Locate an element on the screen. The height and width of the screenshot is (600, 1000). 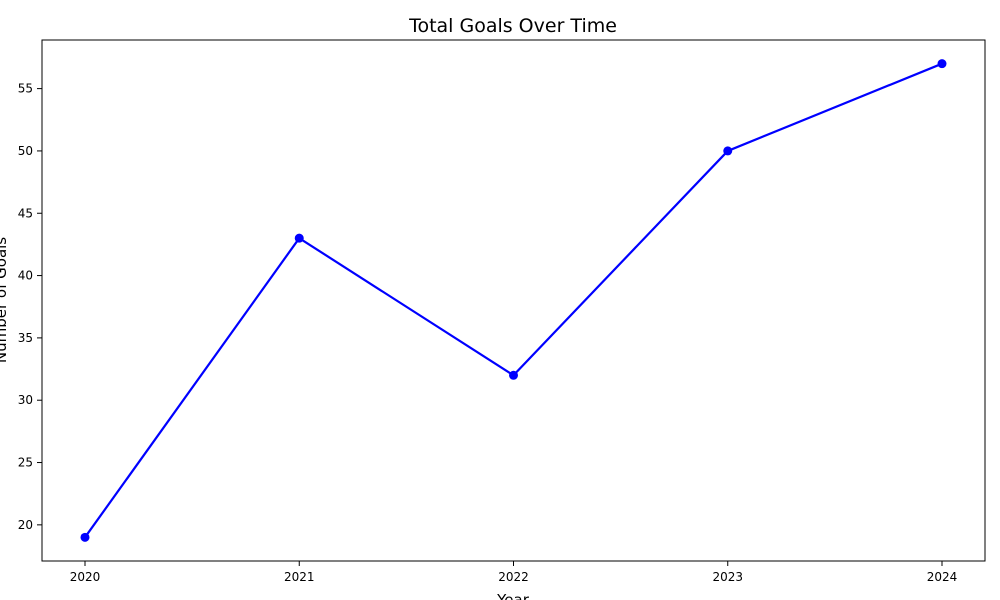
y-tick-label: 35 is located at coordinates (25, 338).